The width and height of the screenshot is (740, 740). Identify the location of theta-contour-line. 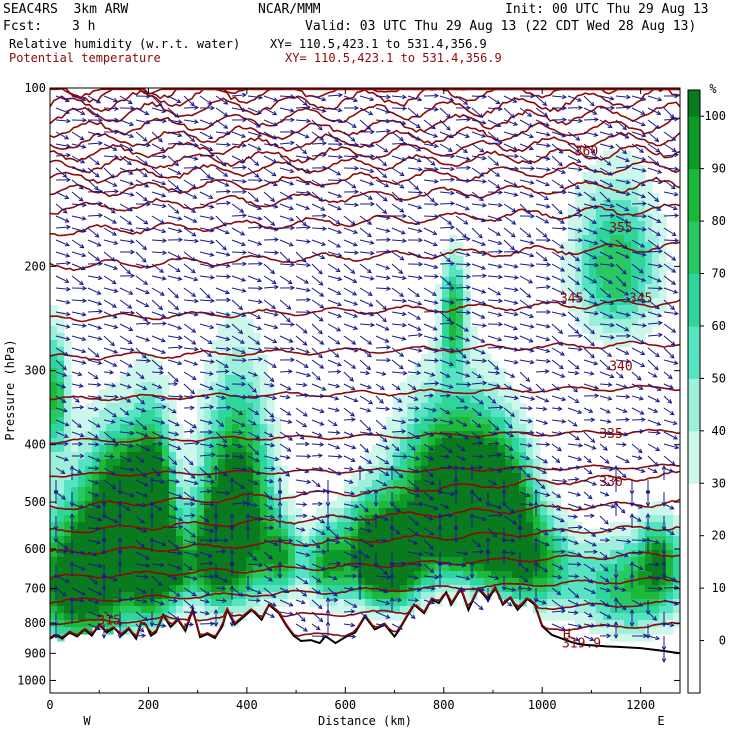
(365, 516).